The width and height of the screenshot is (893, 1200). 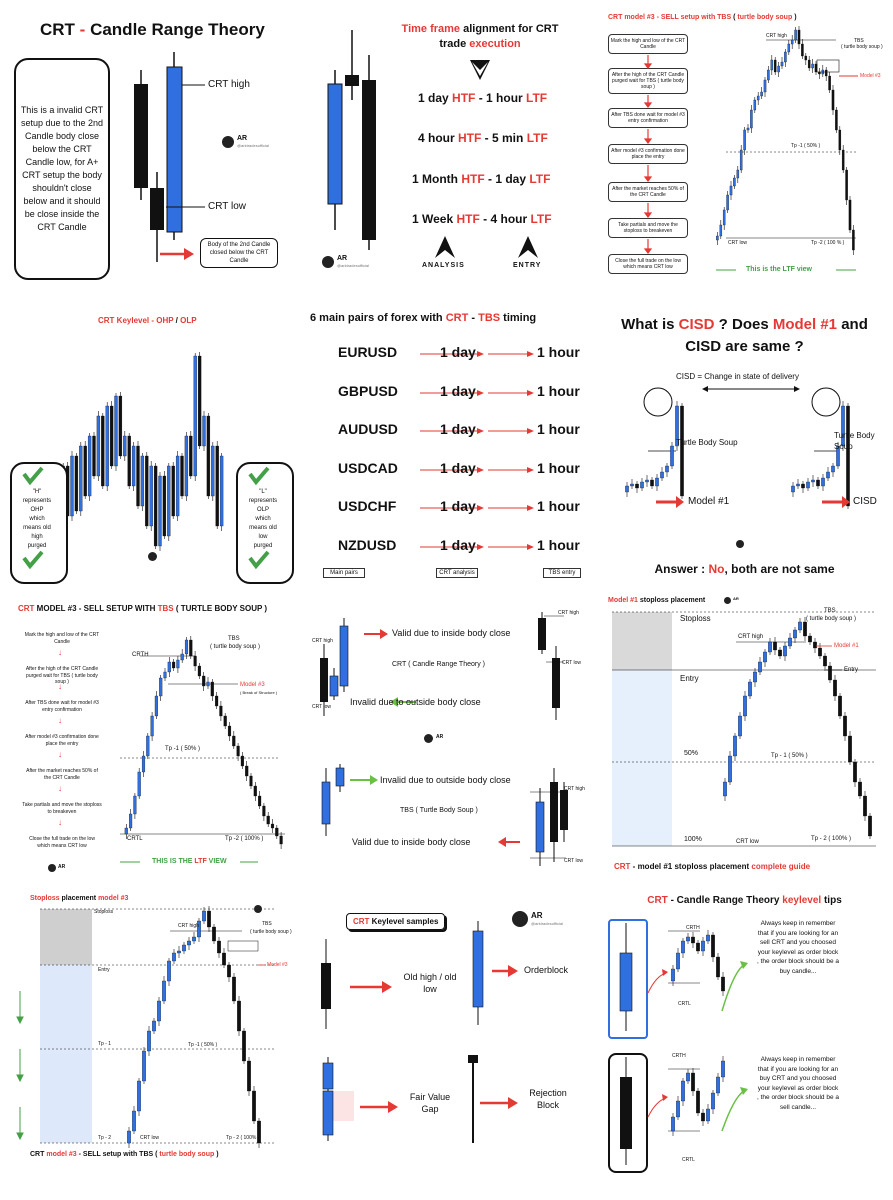 I want to click on p3-step-1: Mark the high and low of the CRT Candle, so click(x=648, y=44).